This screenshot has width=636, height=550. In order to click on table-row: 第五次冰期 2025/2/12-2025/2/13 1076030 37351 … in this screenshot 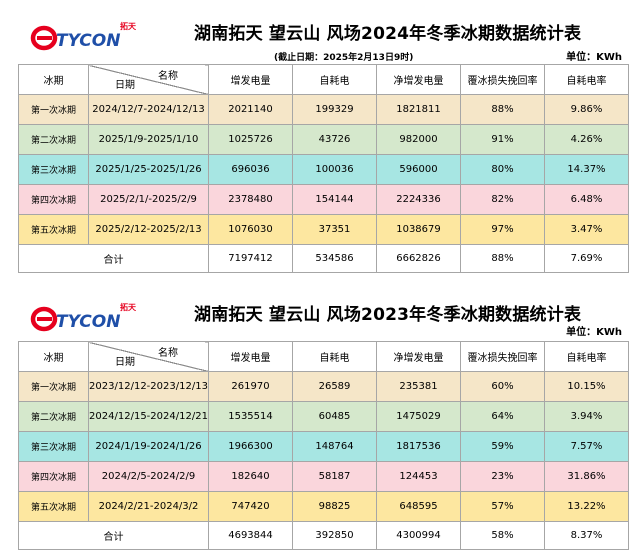, I will do `click(323, 229)`.